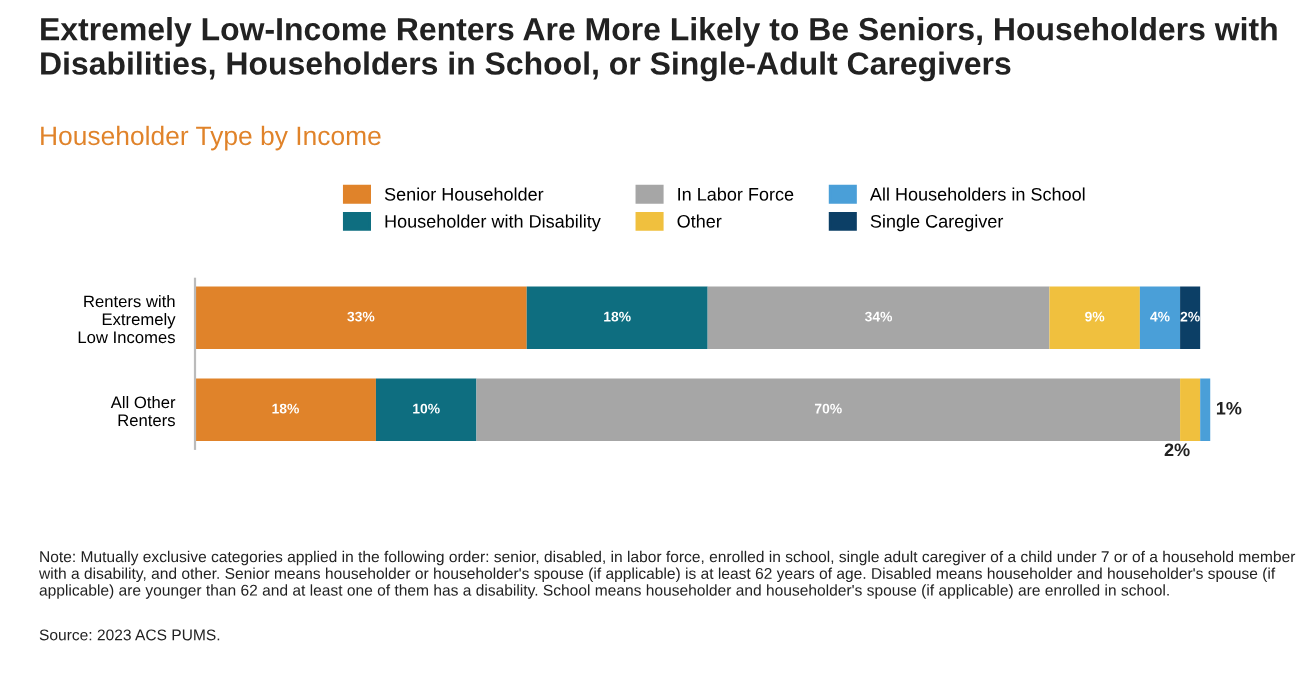 The height and width of the screenshot is (680, 1300). I want to click on legend-label: Senior Householder, so click(464, 194).